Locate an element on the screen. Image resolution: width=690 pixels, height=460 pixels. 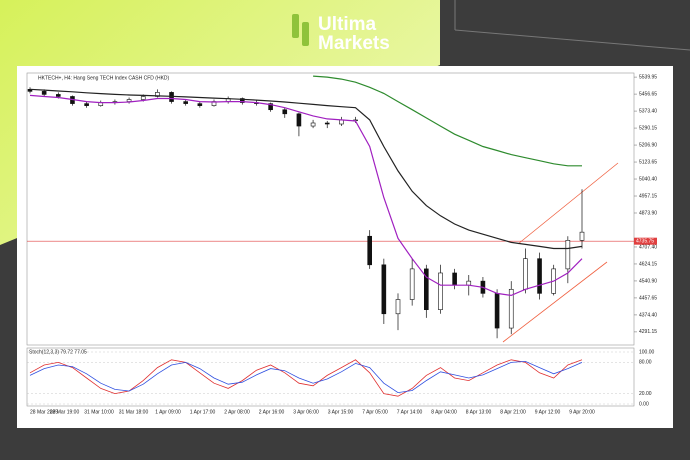
deco-line is located at coordinates (572, 40).